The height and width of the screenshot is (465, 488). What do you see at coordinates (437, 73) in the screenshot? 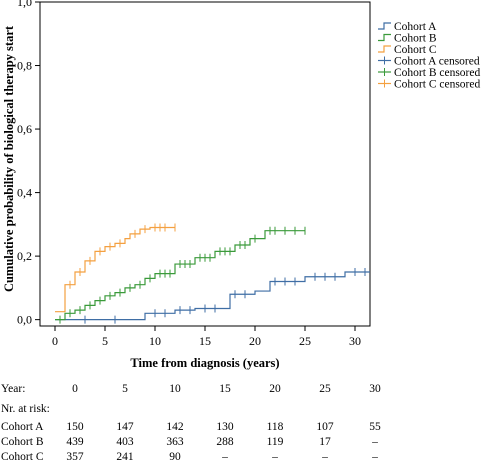
I see `legend-label: Cohort B censored` at bounding box center [437, 73].